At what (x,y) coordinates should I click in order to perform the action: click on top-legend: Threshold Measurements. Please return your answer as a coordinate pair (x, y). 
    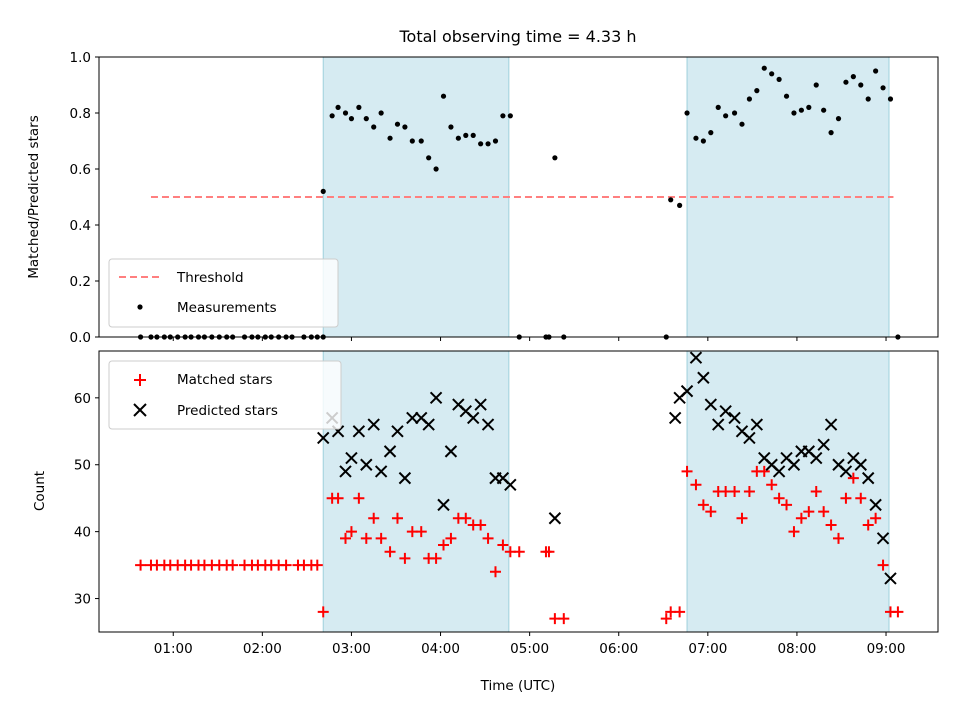
    Looking at the image, I should click on (223, 293).